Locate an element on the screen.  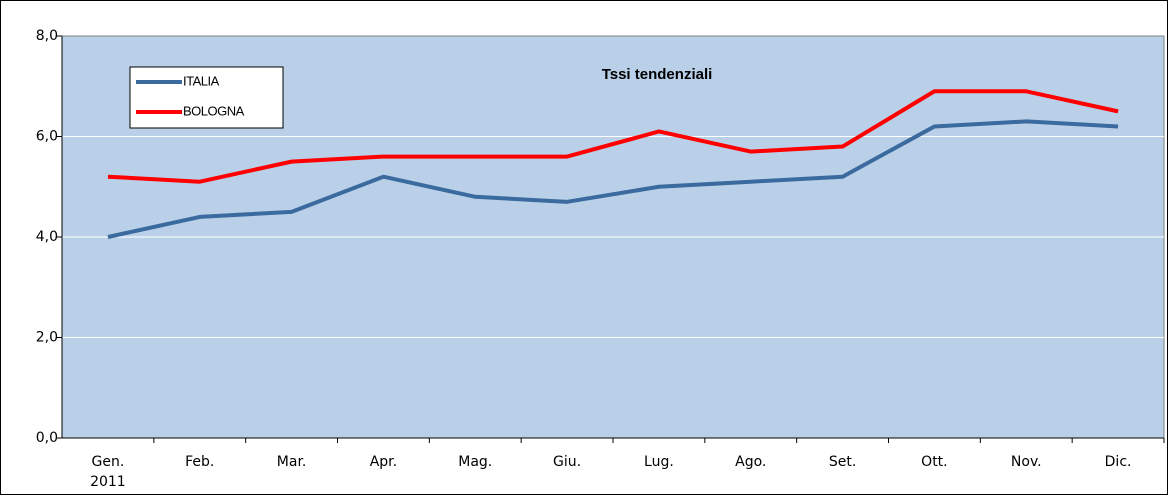
x-tick-label: Gen. 2011 is located at coordinates (108, 472).